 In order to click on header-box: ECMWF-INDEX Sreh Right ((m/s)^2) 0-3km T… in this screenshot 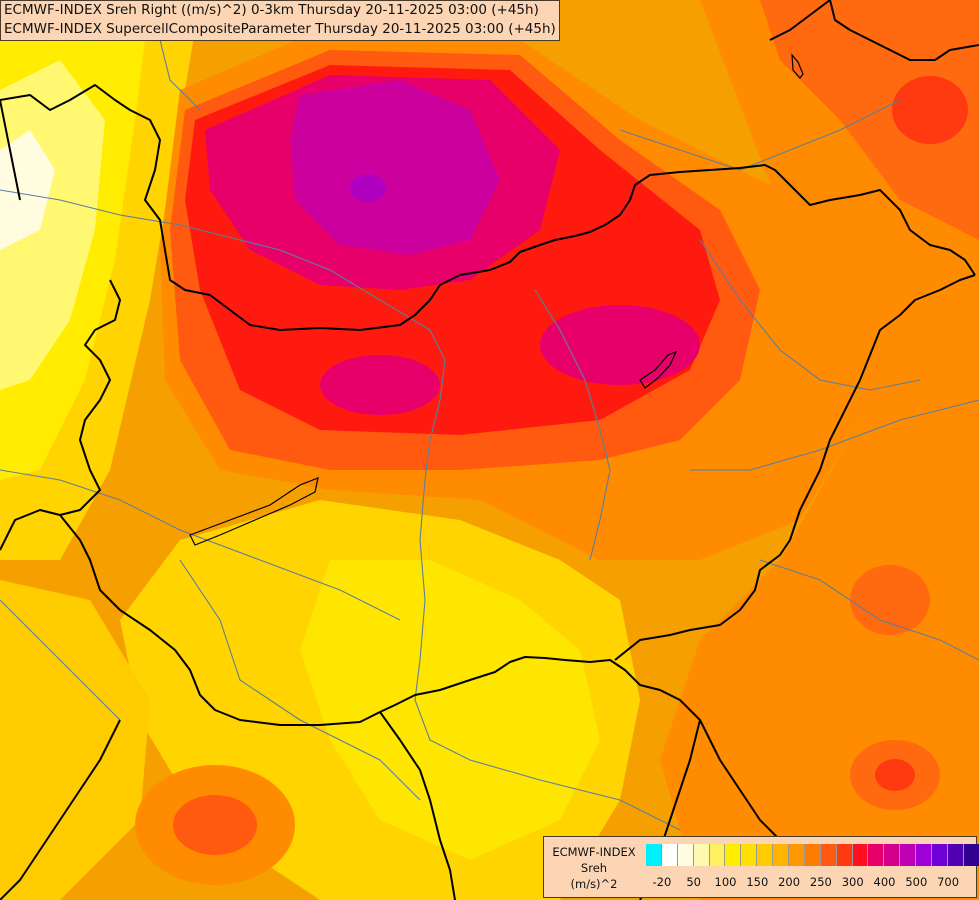, I will do `click(280, 20)`.